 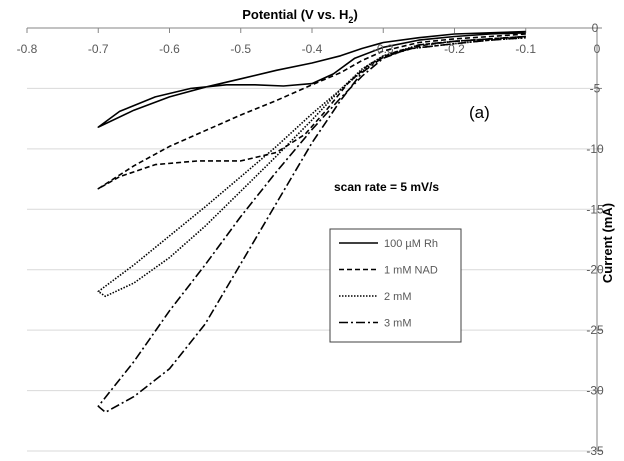 I want to click on y-axis-label: Current (mA), so click(x=607, y=243).